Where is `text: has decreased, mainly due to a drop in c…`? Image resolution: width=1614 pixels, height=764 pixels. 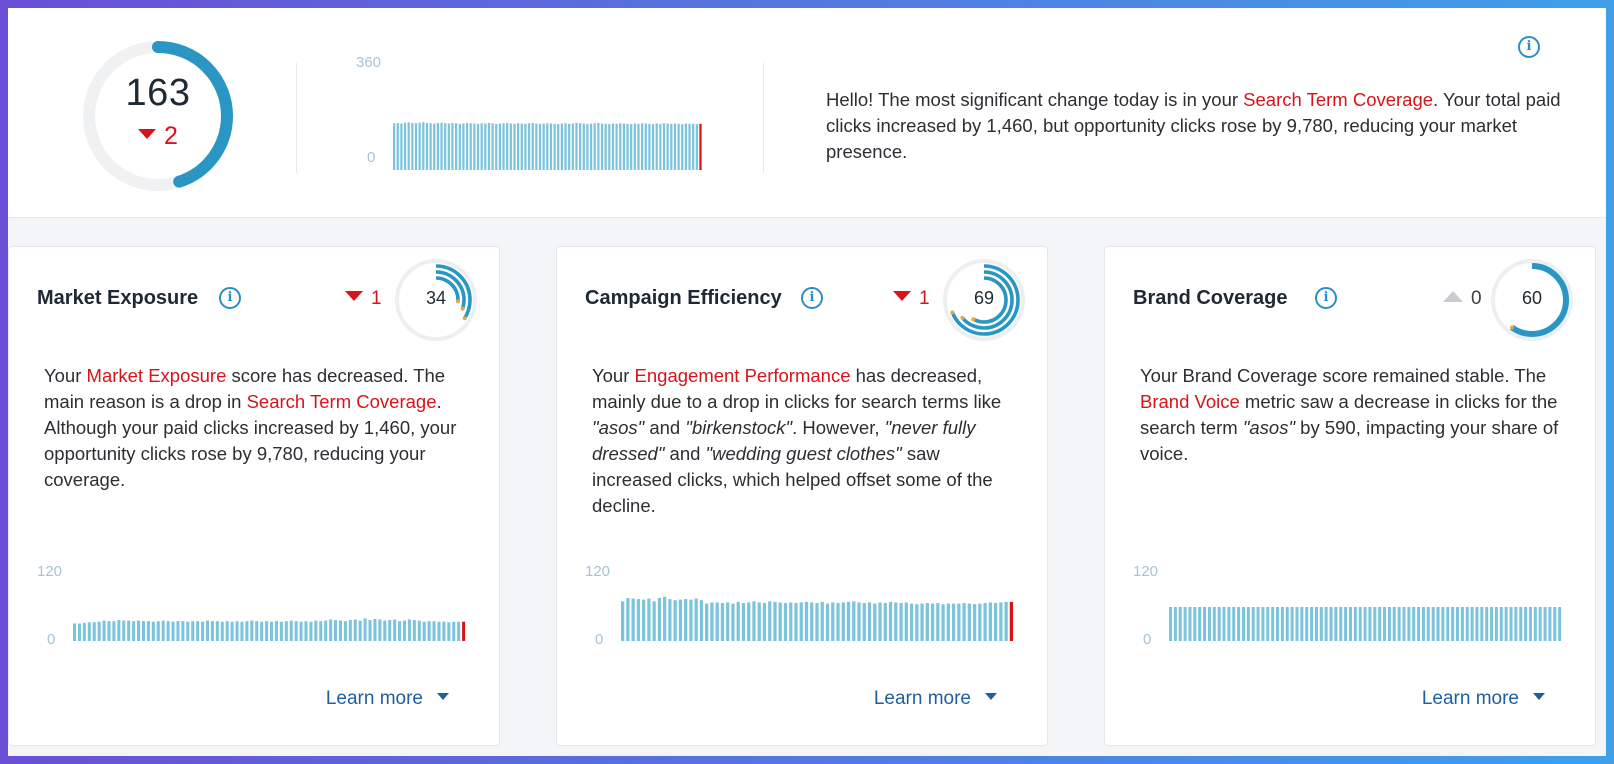 text: has decreased, mainly due to a drop in c… is located at coordinates (797, 388).